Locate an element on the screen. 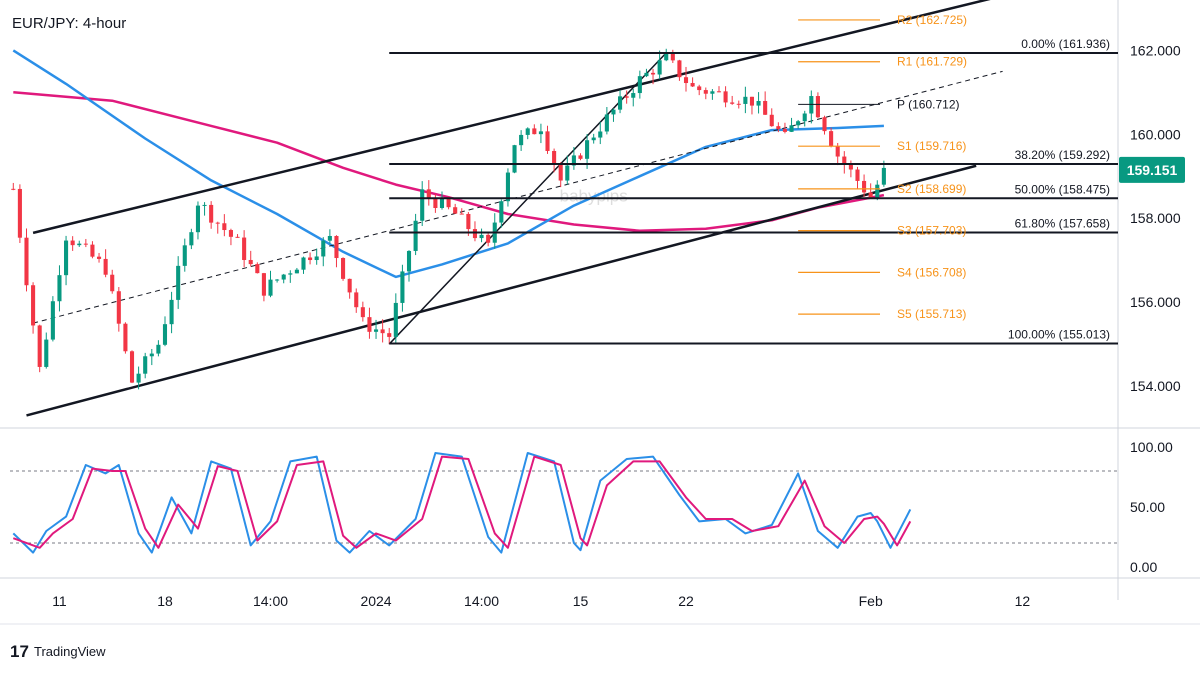 This screenshot has height=675, width=1200. last-price-tag is located at coordinates (1152, 169).